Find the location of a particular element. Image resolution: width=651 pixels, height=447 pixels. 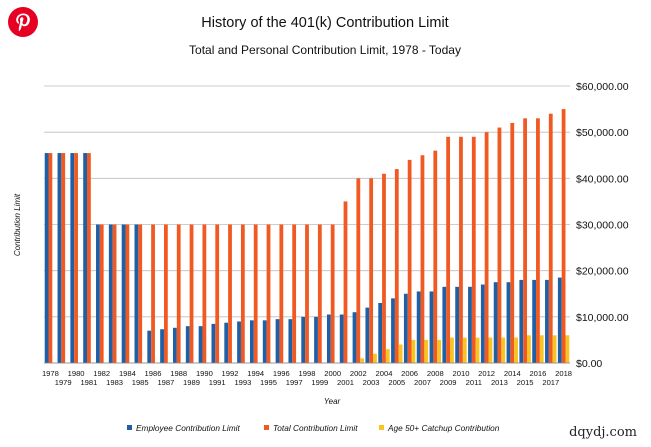

pinterest-icon-circle is located at coordinates (23, 22).